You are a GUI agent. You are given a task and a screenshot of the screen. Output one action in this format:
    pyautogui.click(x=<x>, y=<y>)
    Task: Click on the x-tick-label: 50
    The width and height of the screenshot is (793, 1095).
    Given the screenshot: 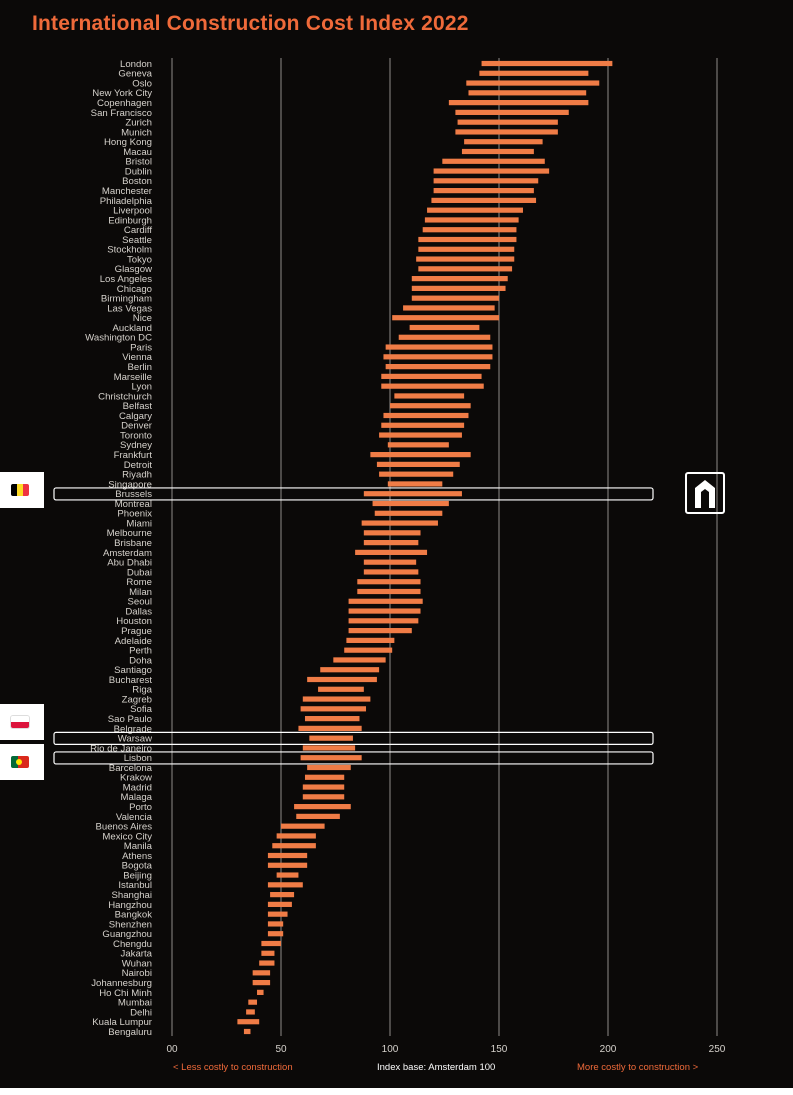 What is the action you would take?
    pyautogui.click(x=281, y=1049)
    